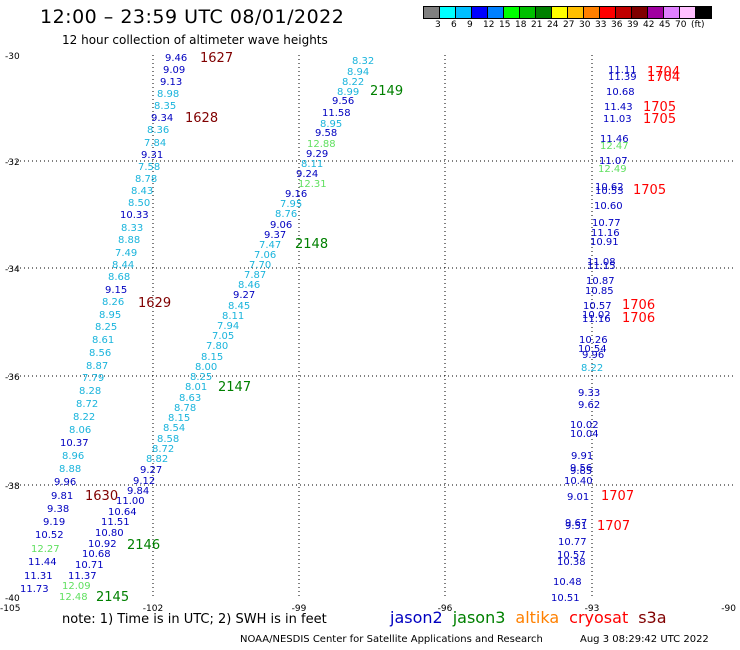 Image resolution: width=740 pixels, height=650 pixels. I want to click on wave-height-value: 7.06, so click(265, 255).